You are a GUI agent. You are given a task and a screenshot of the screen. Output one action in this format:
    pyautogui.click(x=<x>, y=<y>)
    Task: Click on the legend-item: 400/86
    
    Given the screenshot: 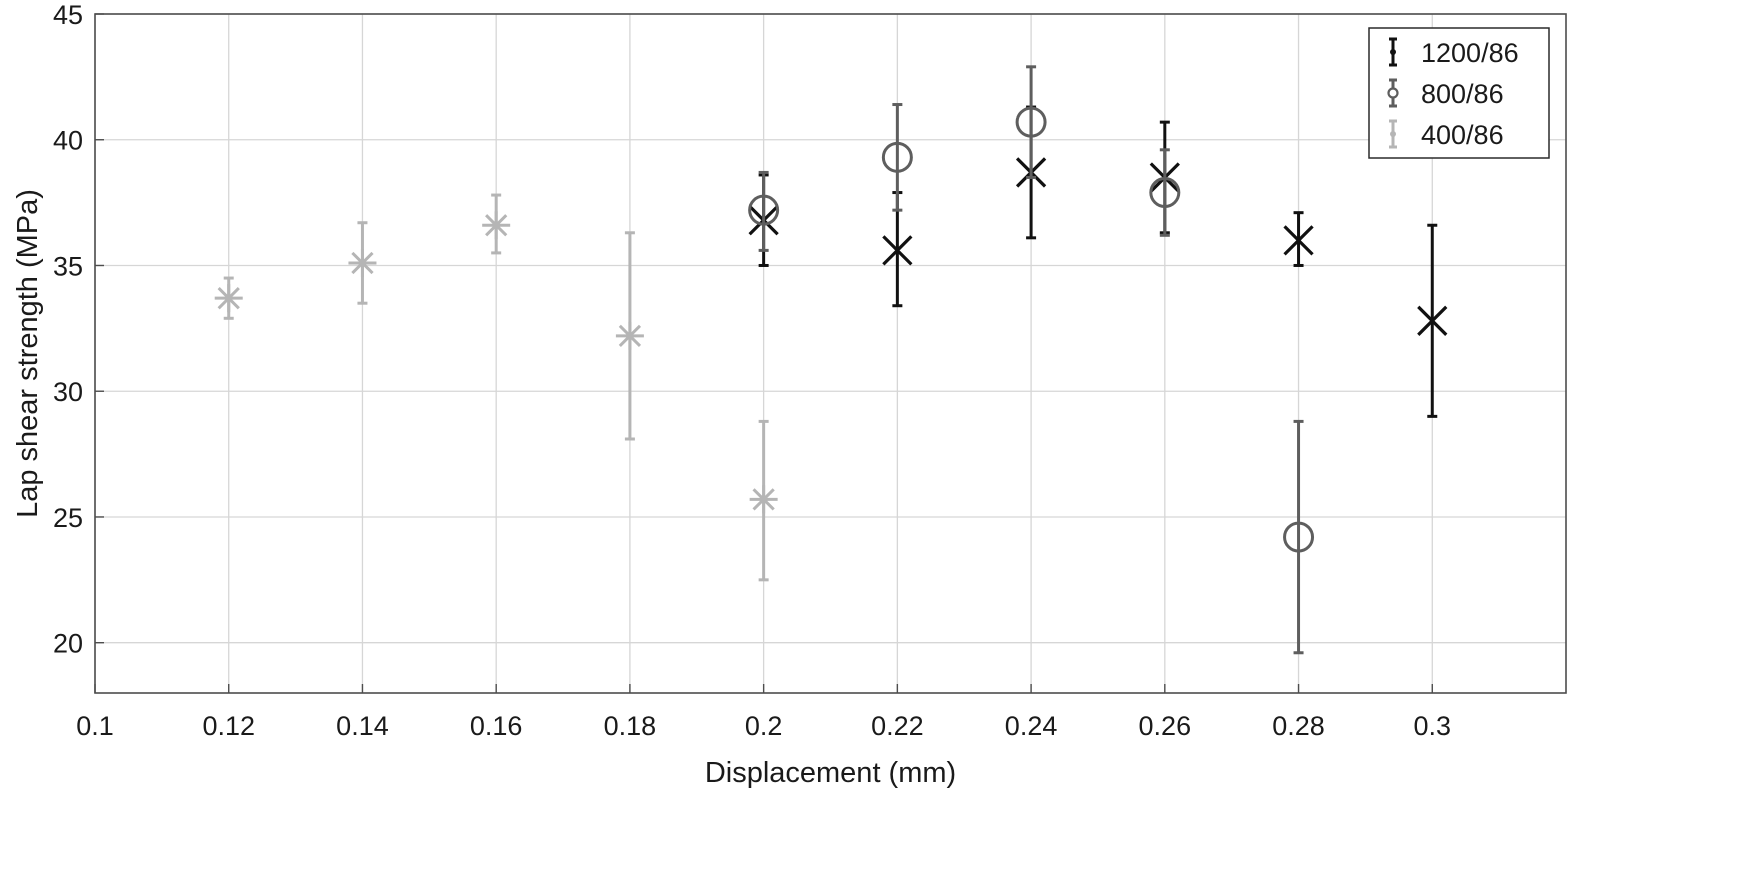 What is the action you would take?
    pyautogui.click(x=1446, y=134)
    